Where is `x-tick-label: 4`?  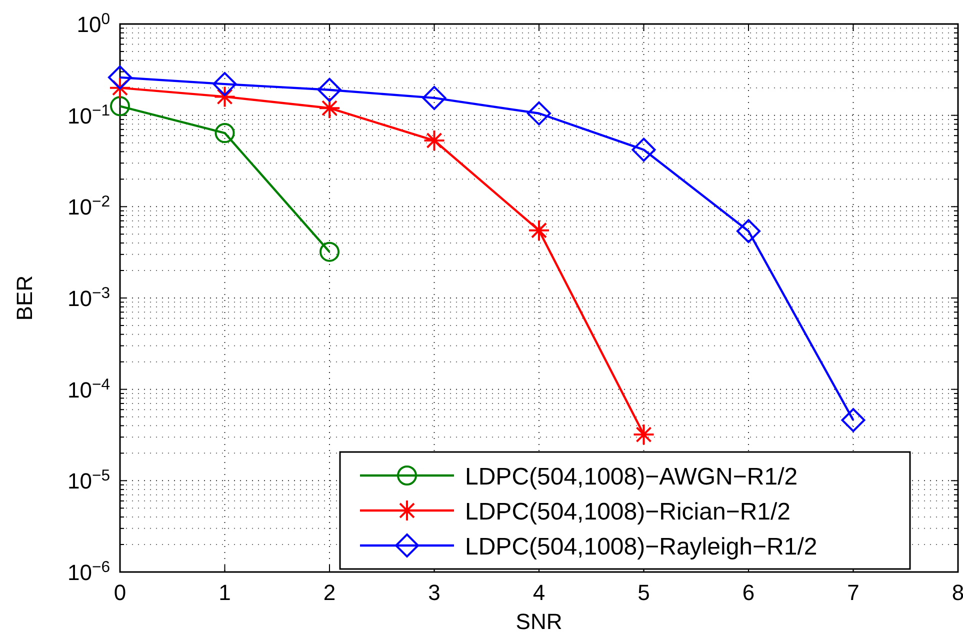 x-tick-label: 4 is located at coordinates (539, 592).